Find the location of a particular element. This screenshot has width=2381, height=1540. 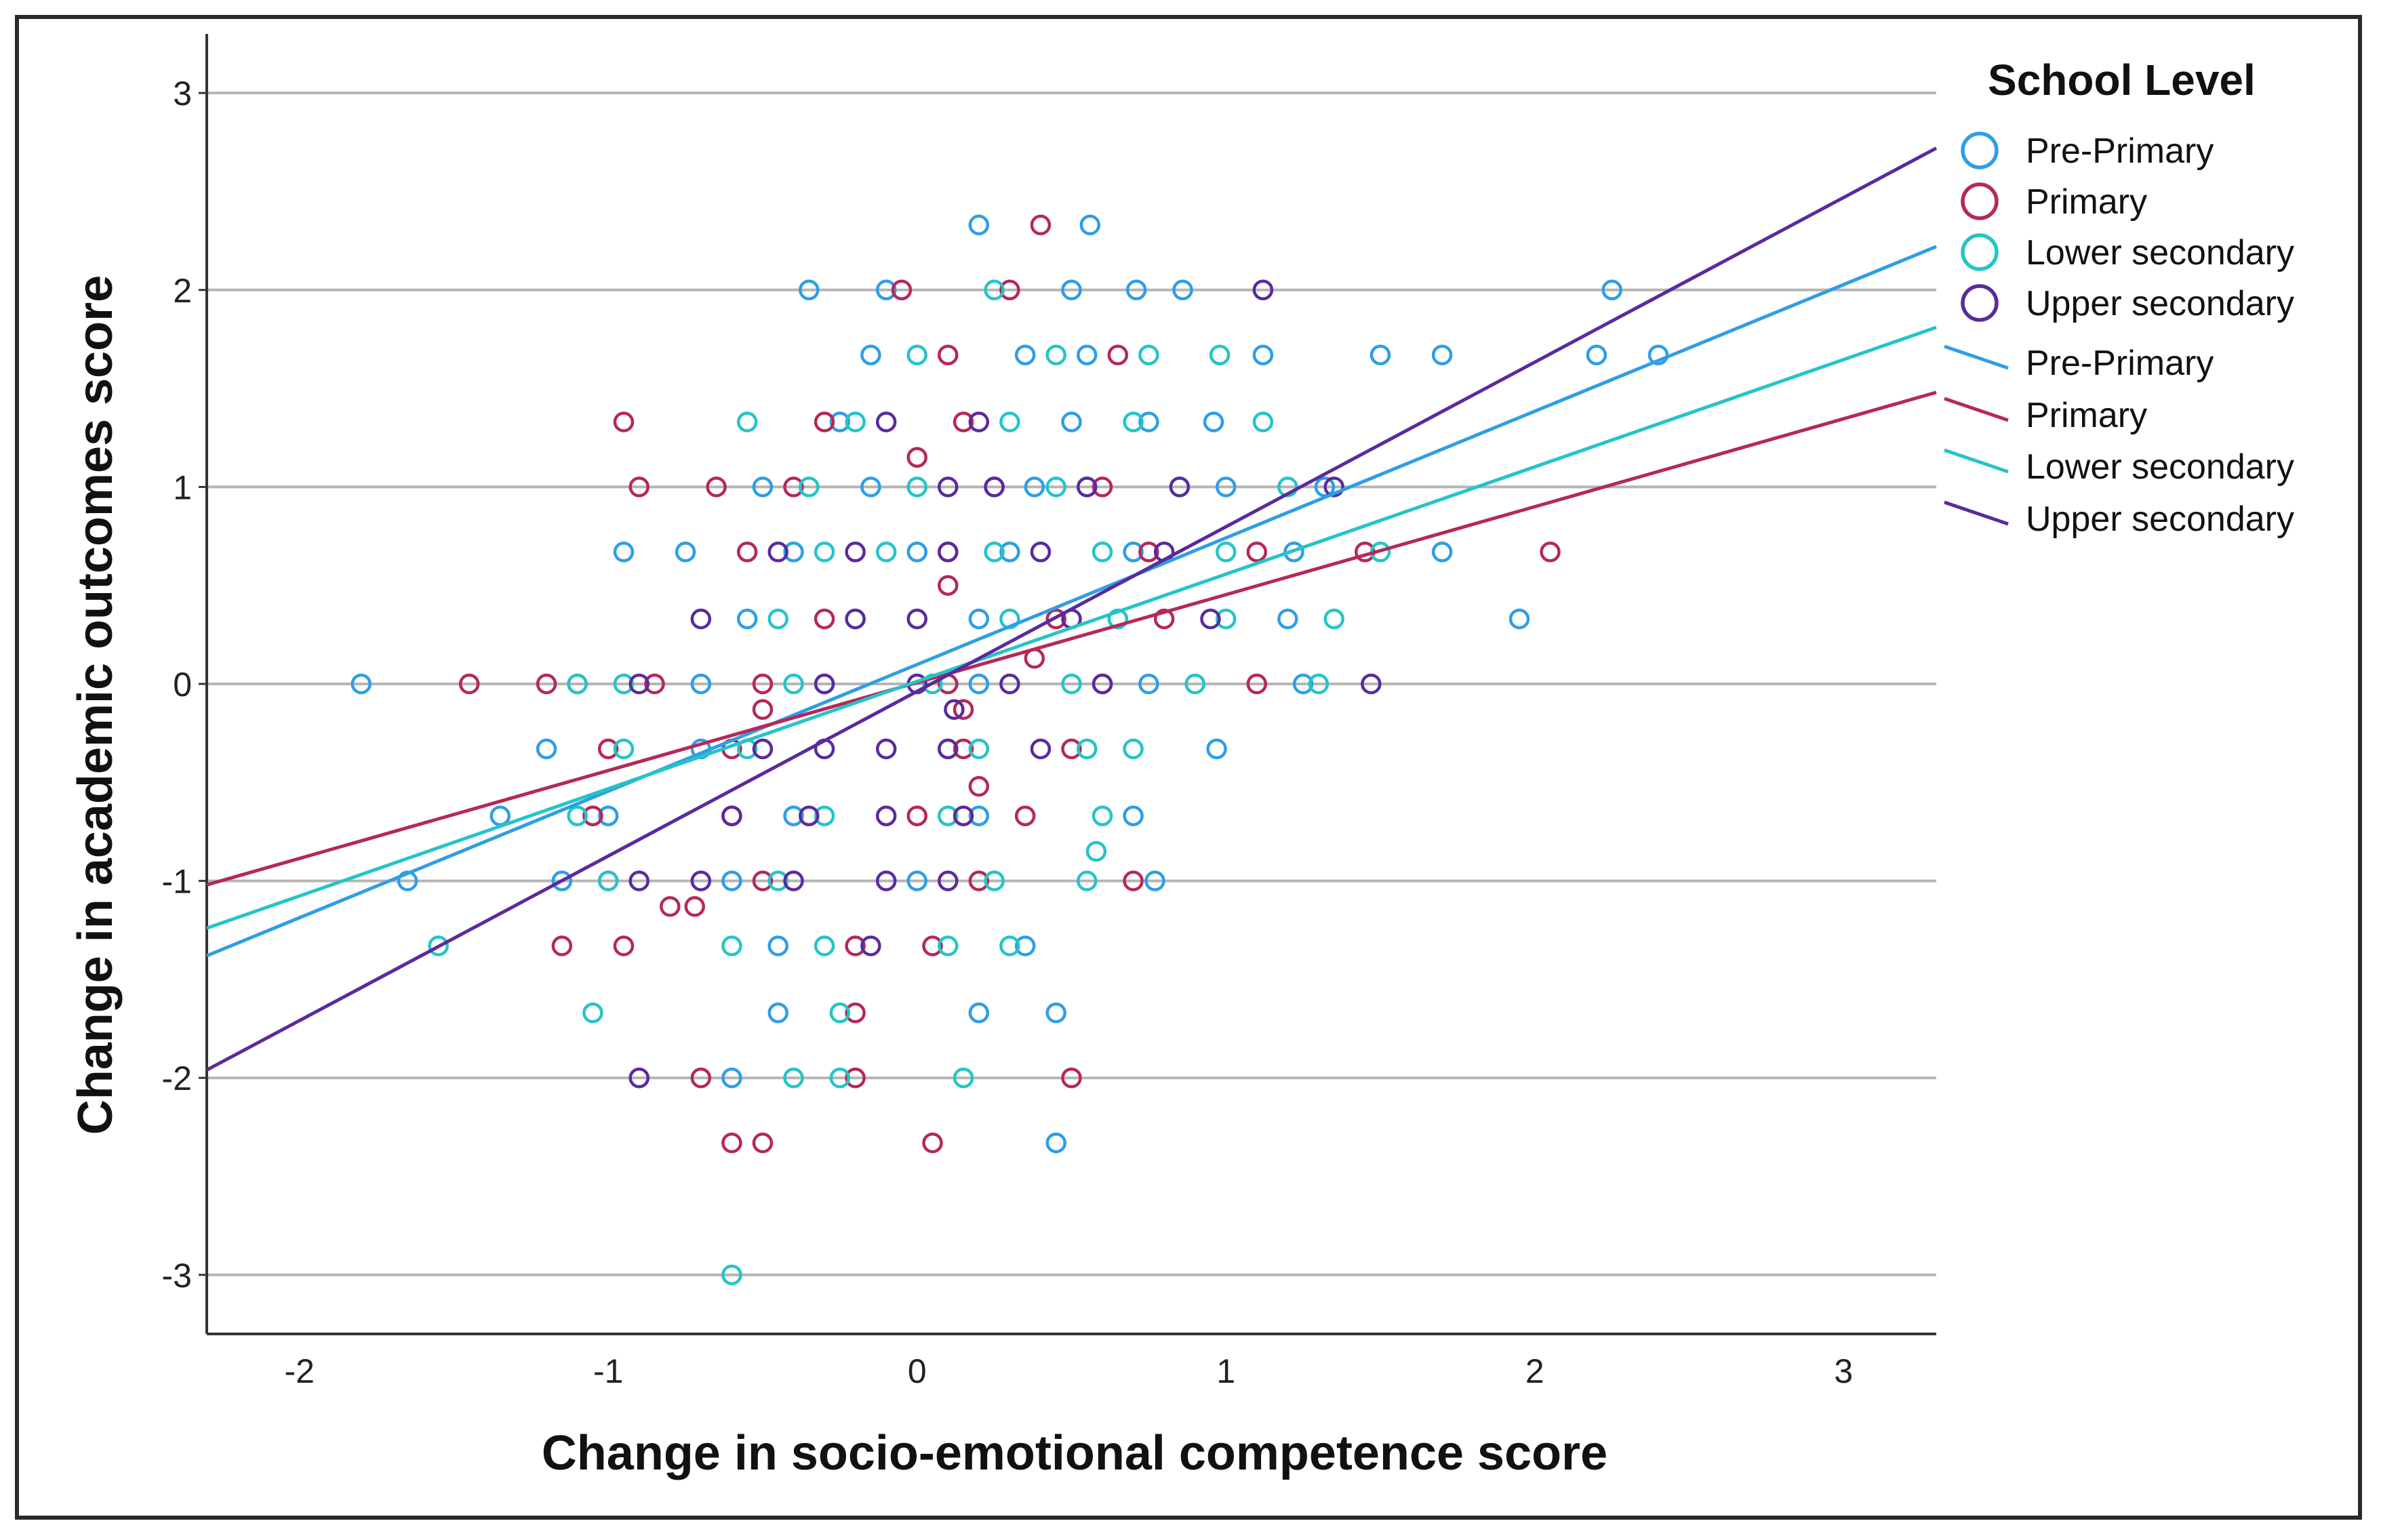

legend-line-label-lower-secondary: Lower secondary is located at coordinates (2160, 467).